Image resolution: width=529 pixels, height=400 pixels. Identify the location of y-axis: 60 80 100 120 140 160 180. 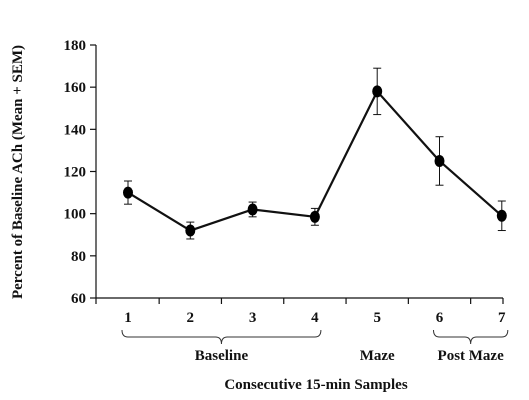
(80, 172).